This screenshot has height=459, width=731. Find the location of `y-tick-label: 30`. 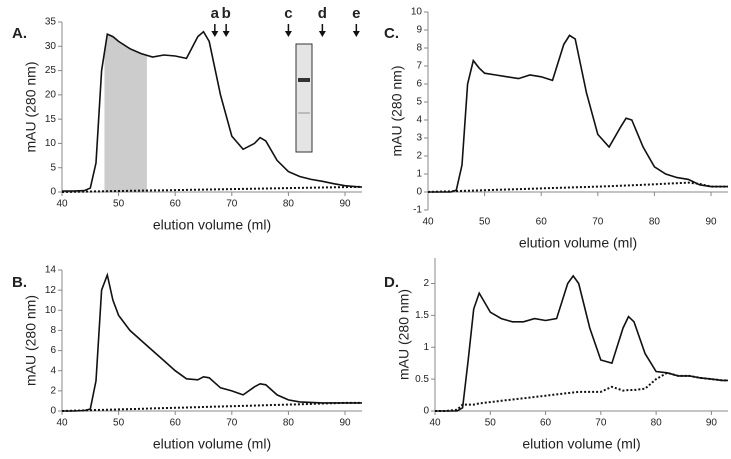

y-tick-label: 30 is located at coordinates (51, 46).